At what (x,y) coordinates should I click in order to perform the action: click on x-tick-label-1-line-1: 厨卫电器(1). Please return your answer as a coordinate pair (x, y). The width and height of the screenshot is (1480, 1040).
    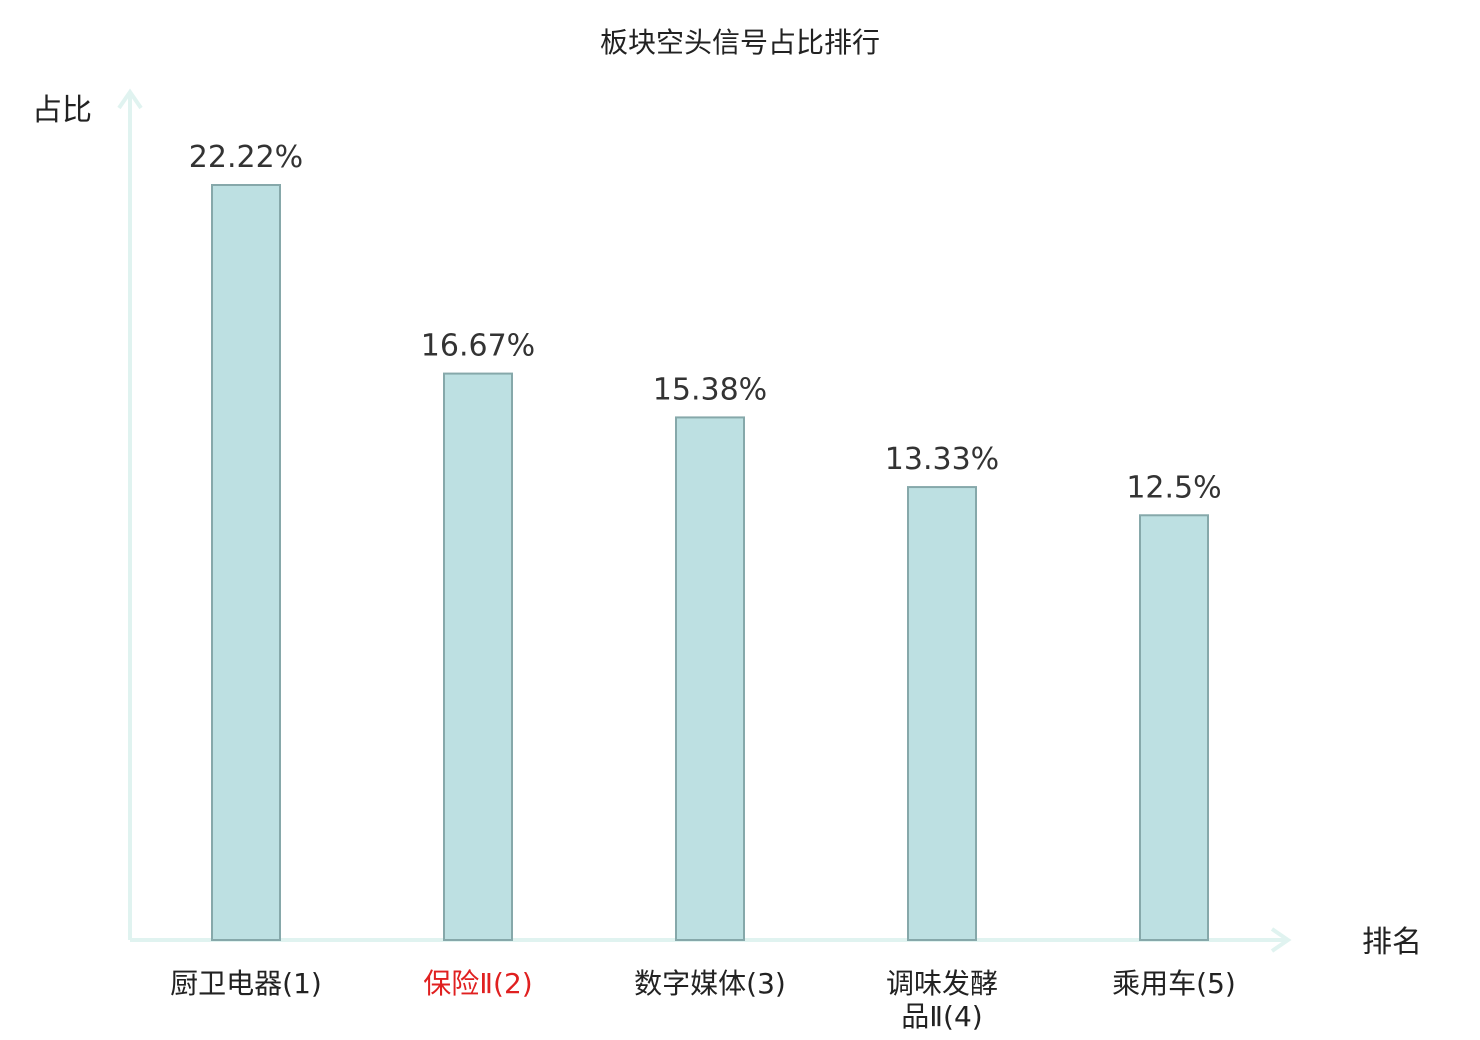
    Looking at the image, I should click on (246, 983).